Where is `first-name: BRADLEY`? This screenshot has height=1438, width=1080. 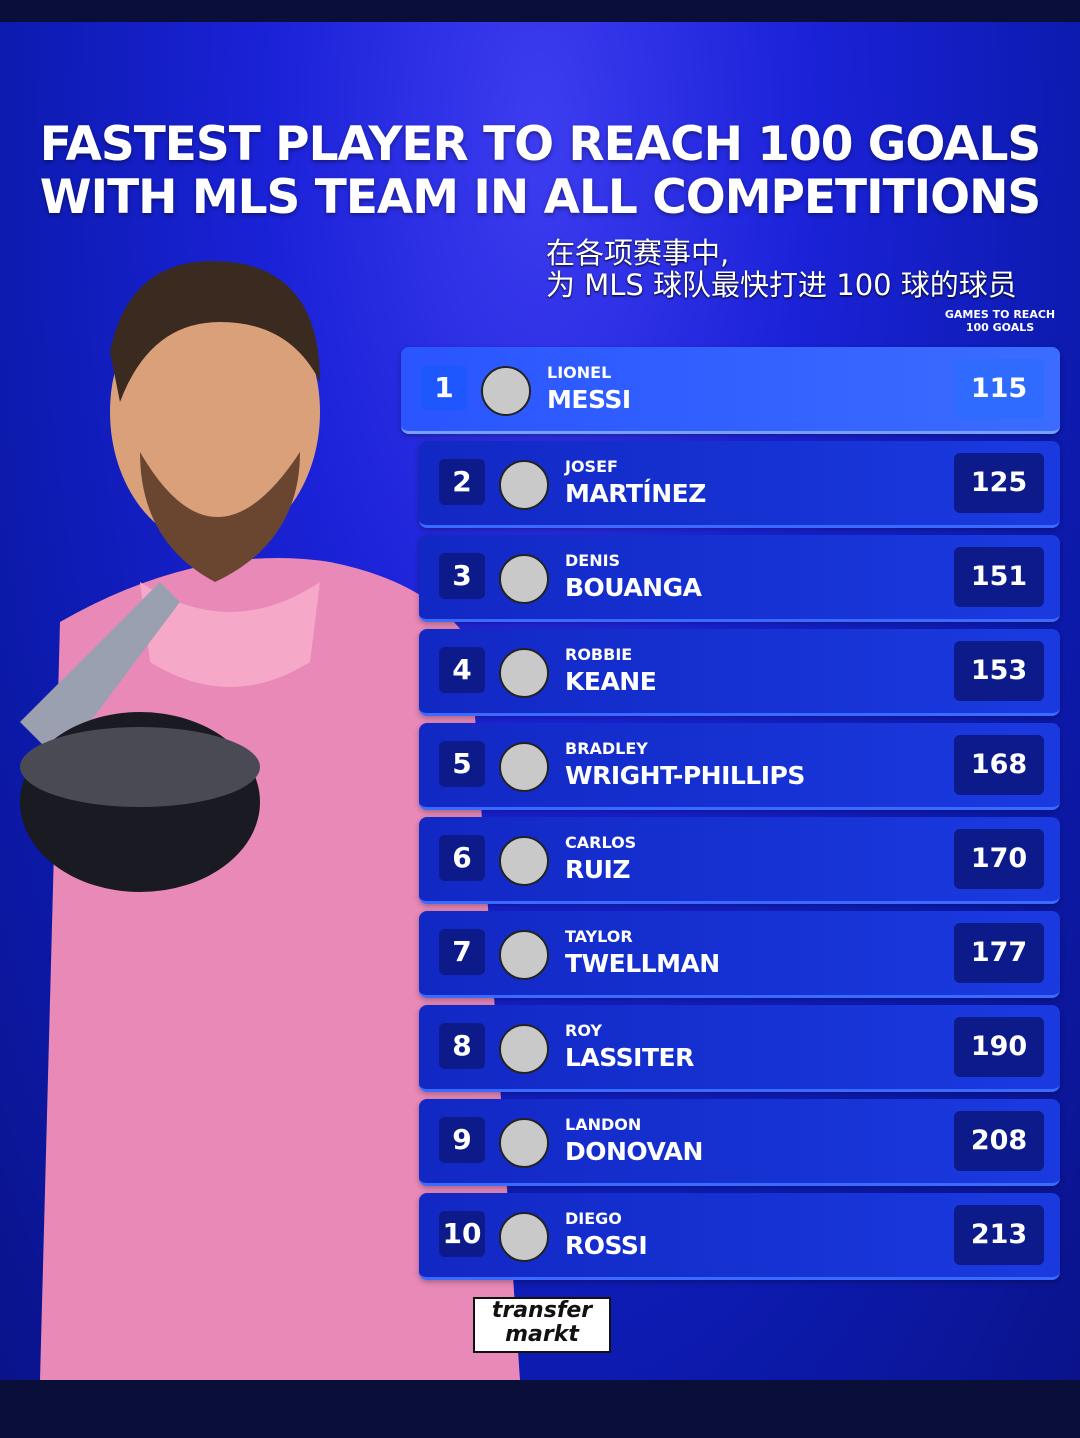 first-name: BRADLEY is located at coordinates (606, 748).